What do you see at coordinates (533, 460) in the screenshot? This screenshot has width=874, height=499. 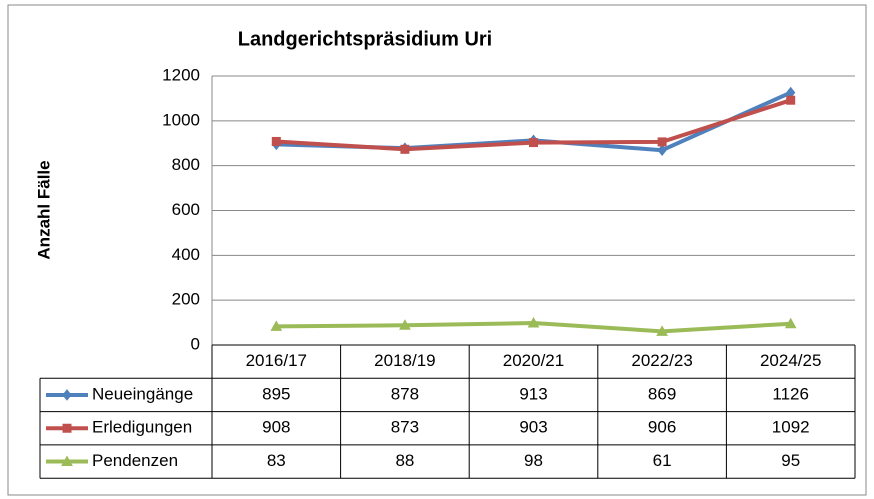 I see `table-cell: 98` at bounding box center [533, 460].